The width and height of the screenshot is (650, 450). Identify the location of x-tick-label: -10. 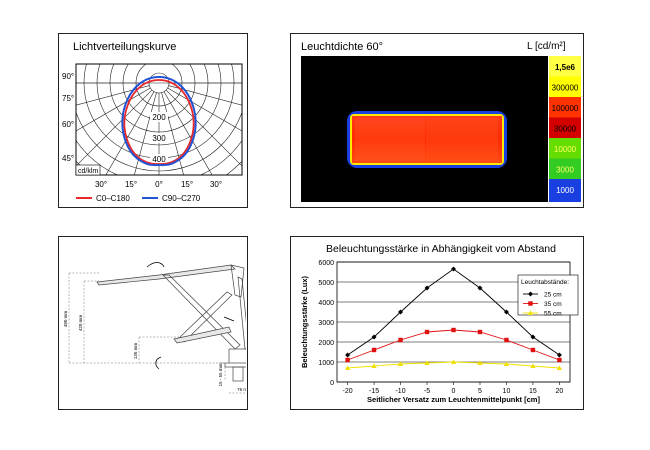
(400, 391).